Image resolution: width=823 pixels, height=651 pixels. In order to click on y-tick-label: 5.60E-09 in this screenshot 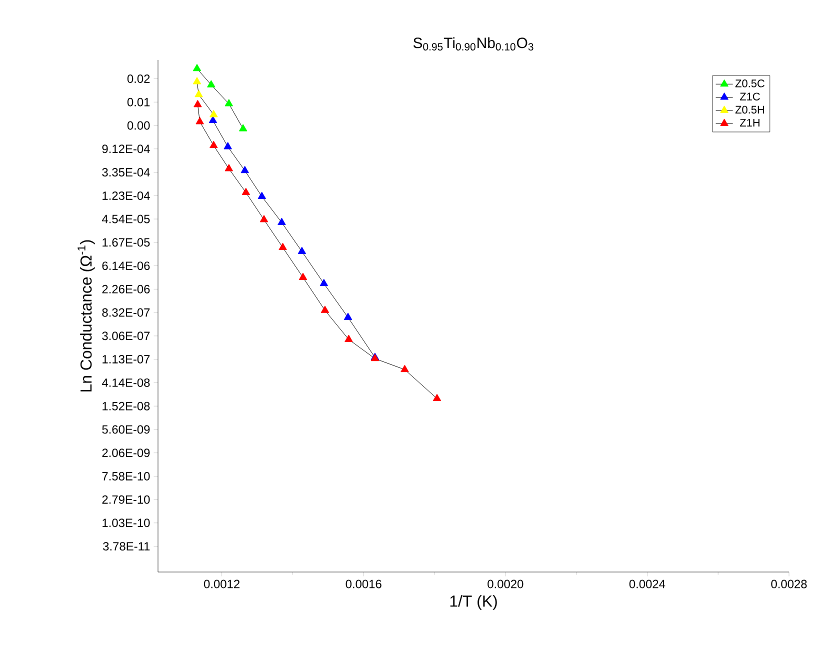, I will do `click(126, 429)`.